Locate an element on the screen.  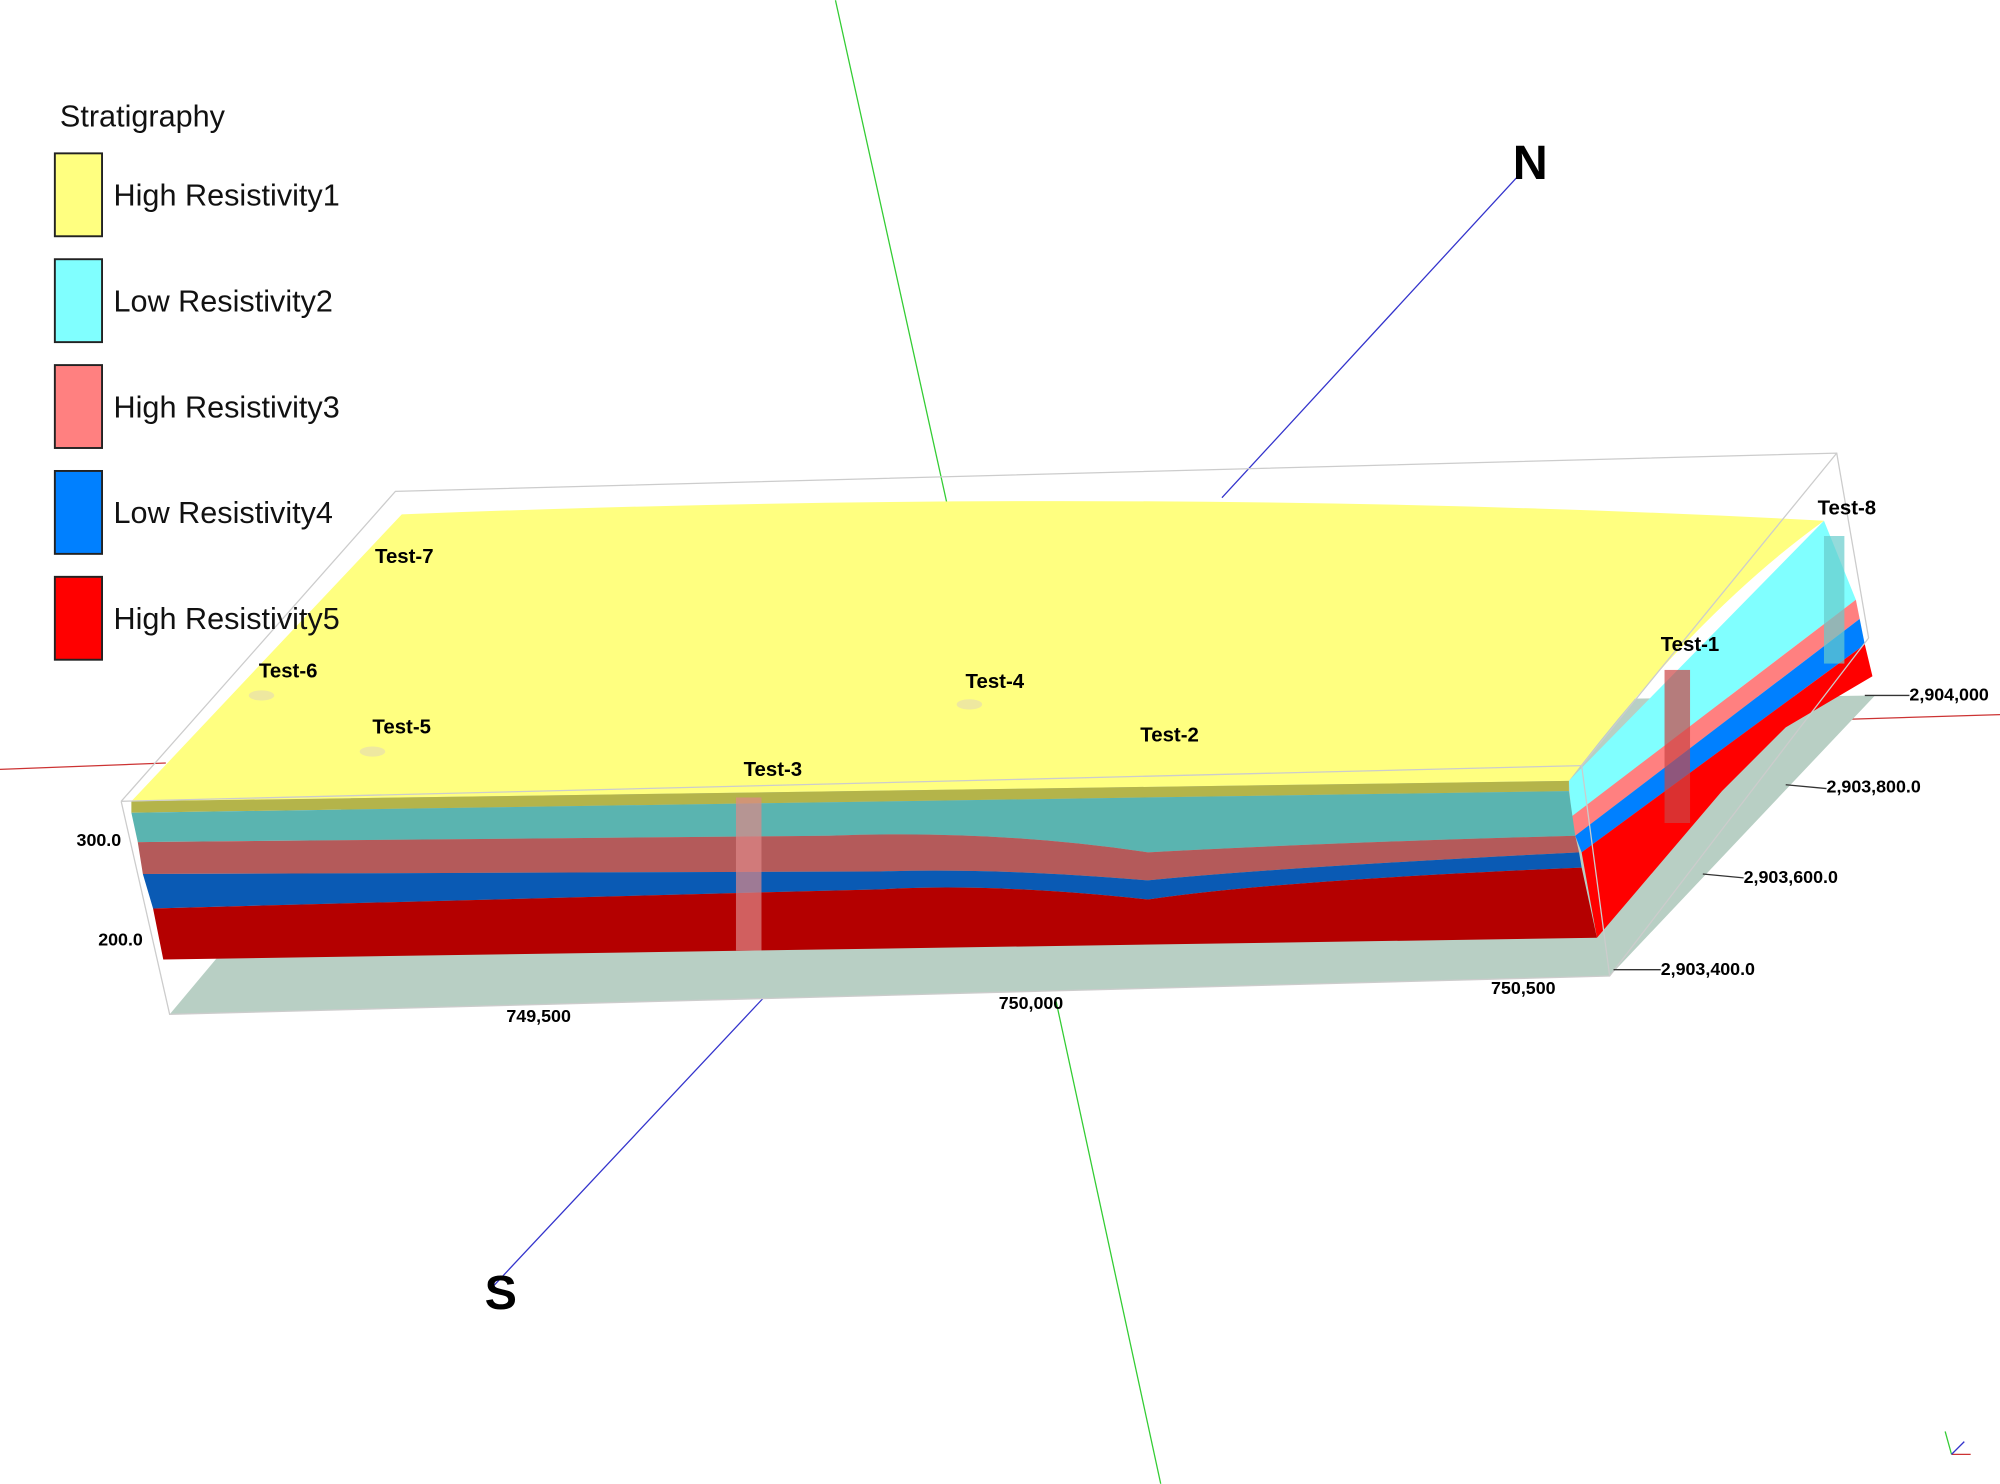
northing-label: 2,903,400.0 is located at coordinates (1708, 969).